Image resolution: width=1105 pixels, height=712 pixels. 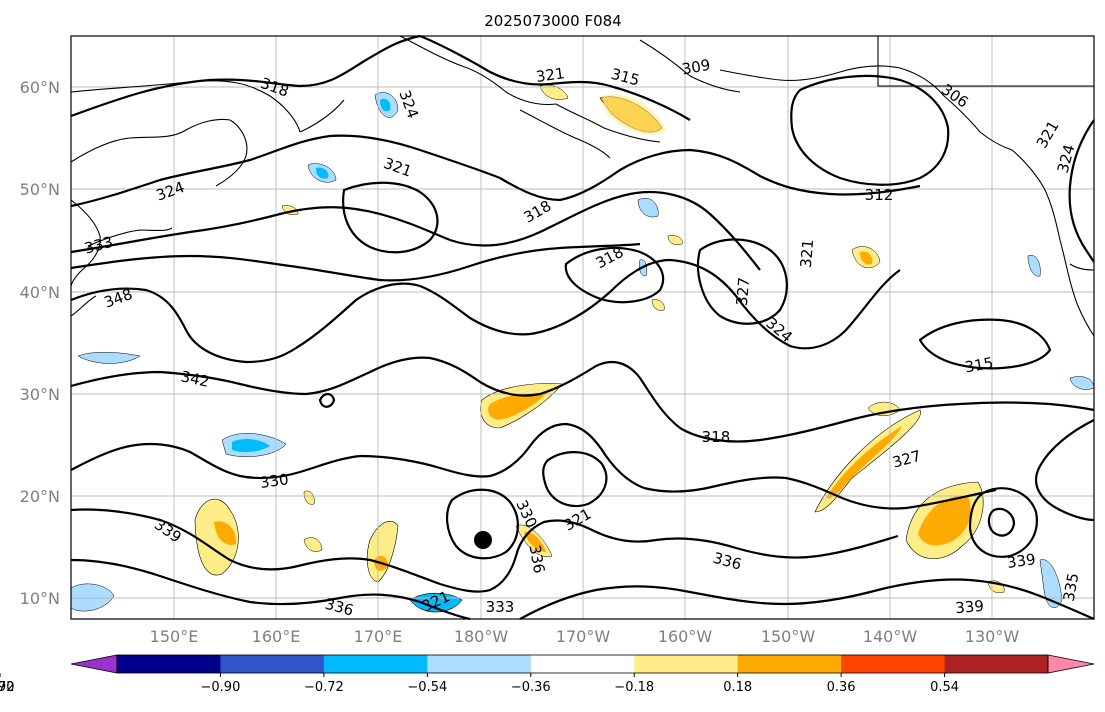 I want to click on lon-label: 130°W, so click(x=992, y=636).